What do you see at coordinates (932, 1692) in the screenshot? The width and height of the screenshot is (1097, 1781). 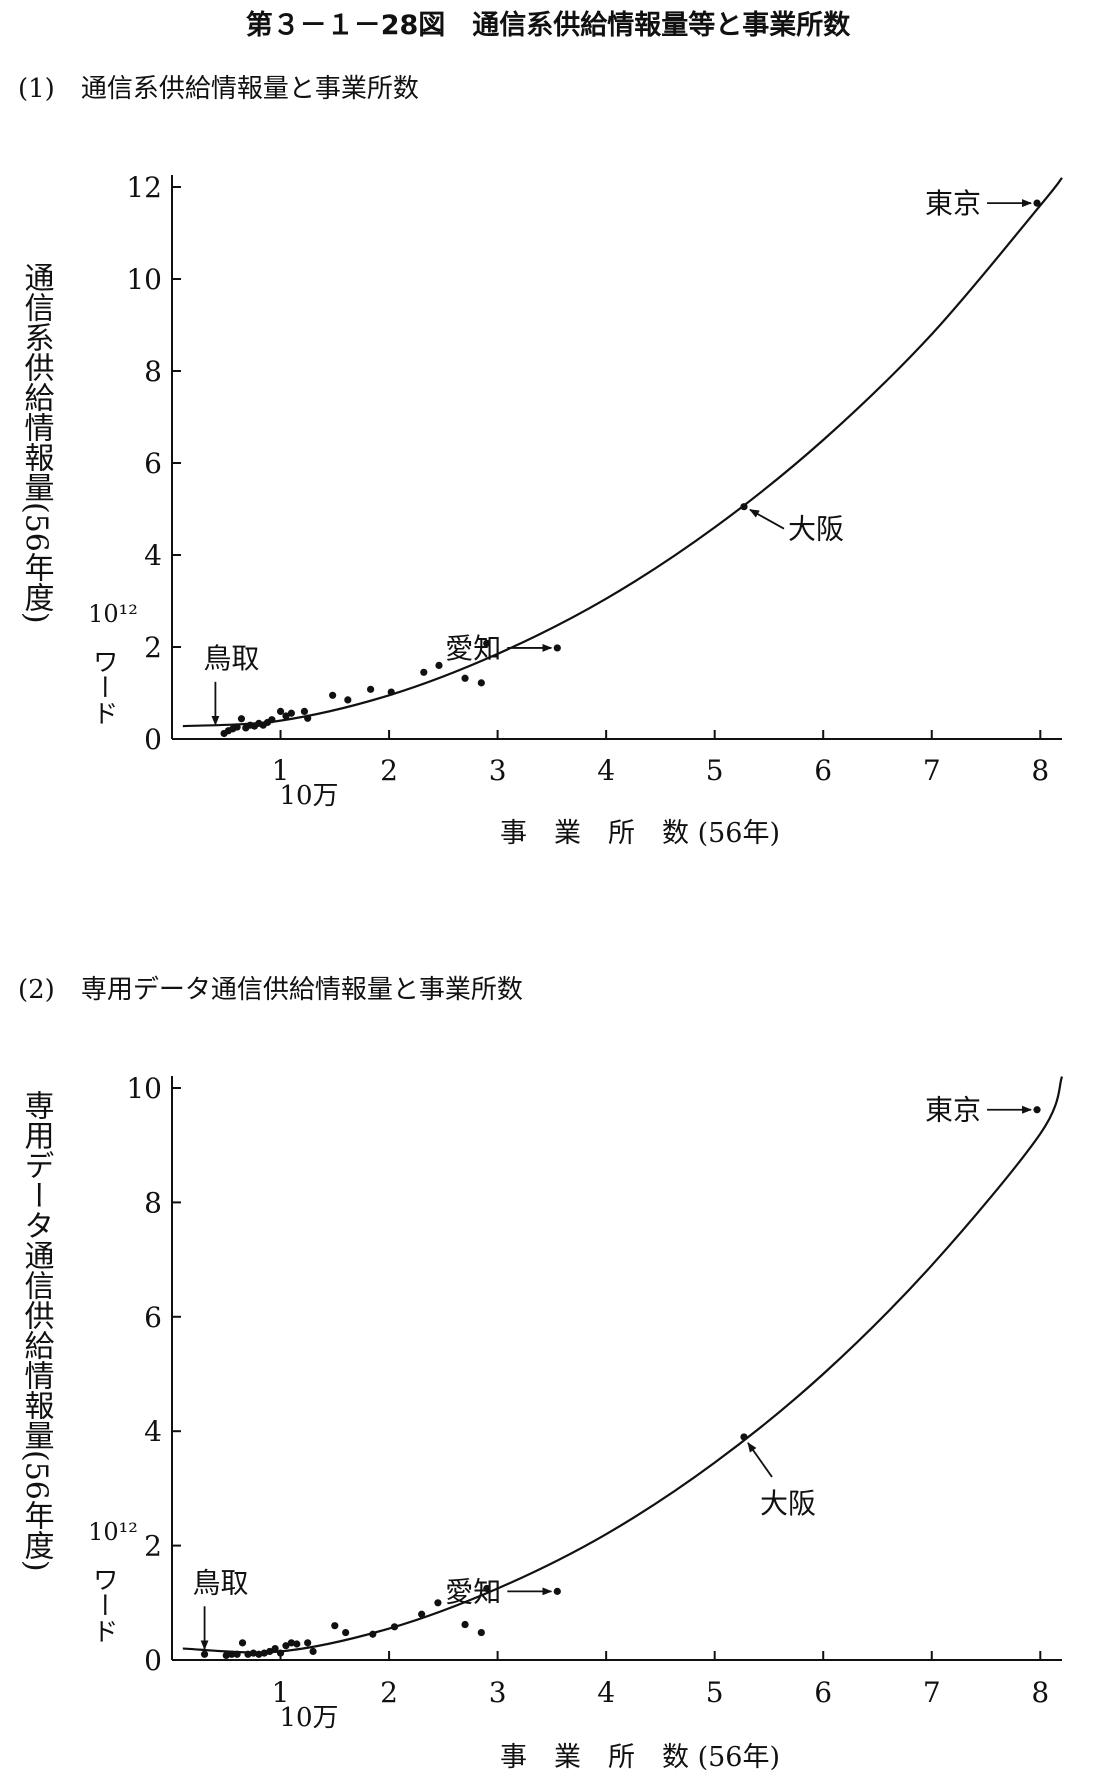 I see `x-tick-label: 7` at bounding box center [932, 1692].